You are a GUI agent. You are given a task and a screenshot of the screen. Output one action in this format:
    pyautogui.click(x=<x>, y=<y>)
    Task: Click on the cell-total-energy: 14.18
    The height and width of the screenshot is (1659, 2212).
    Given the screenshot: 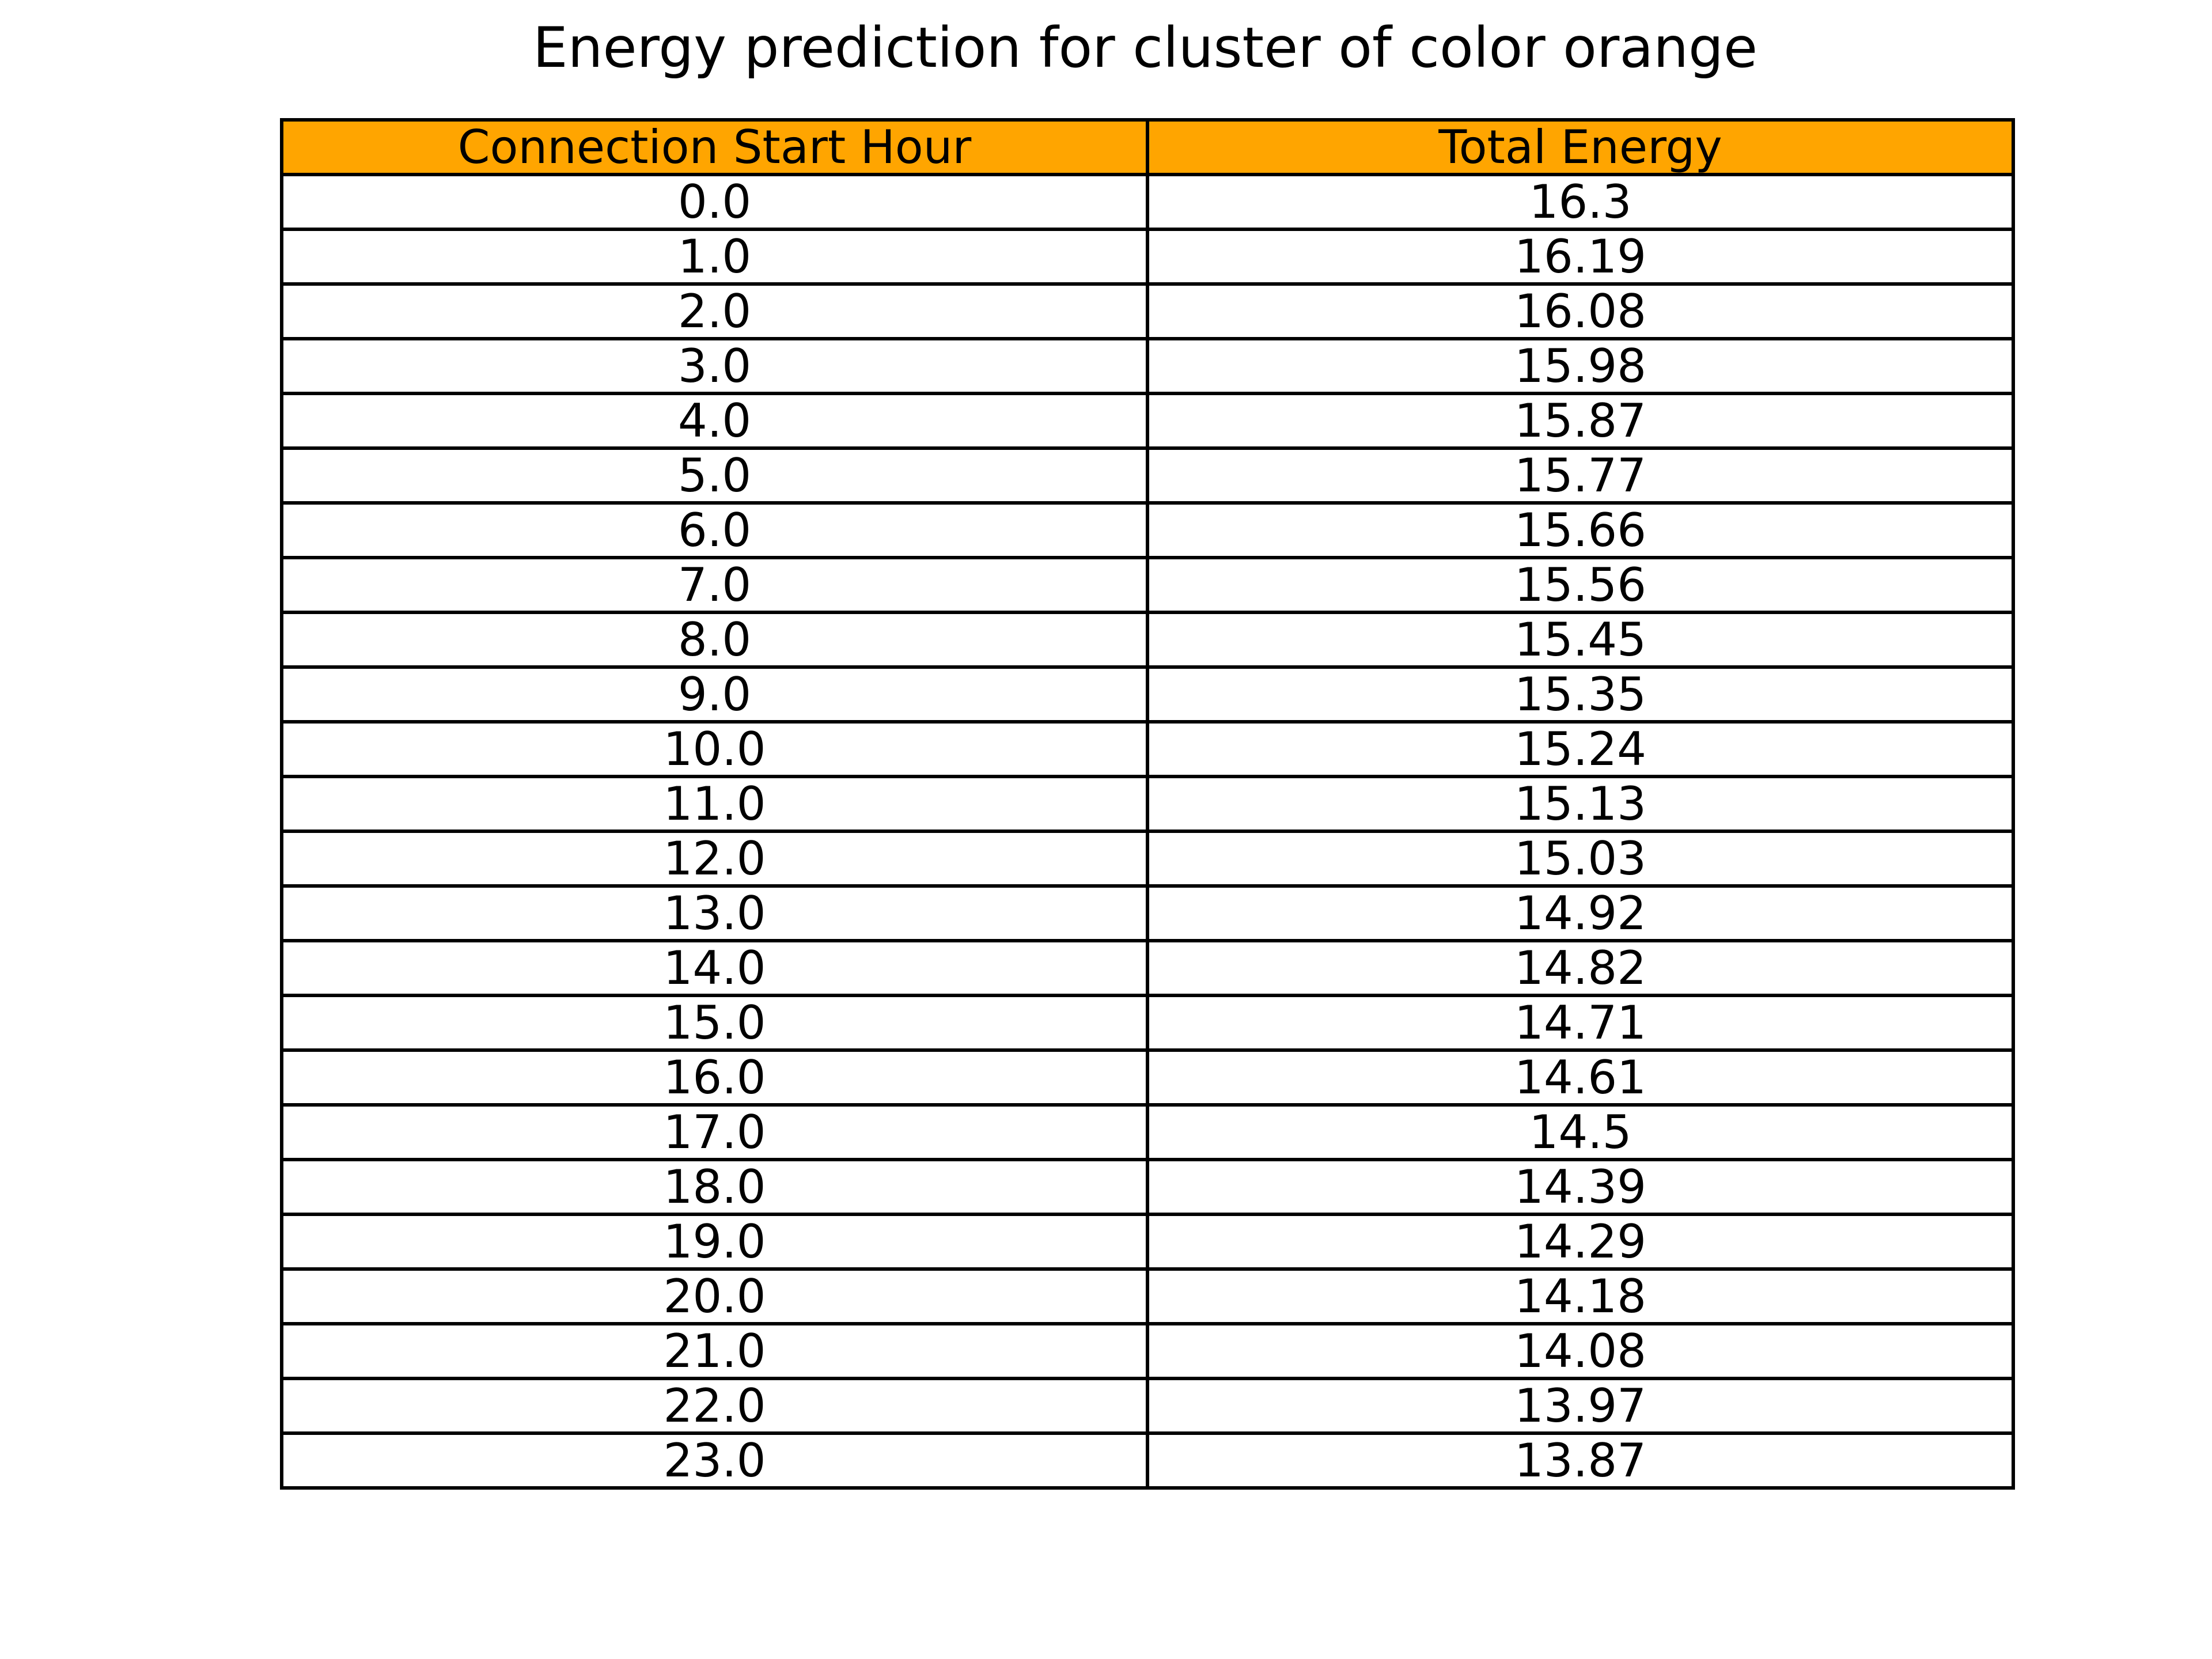 What is the action you would take?
    pyautogui.click(x=1580, y=1296)
    